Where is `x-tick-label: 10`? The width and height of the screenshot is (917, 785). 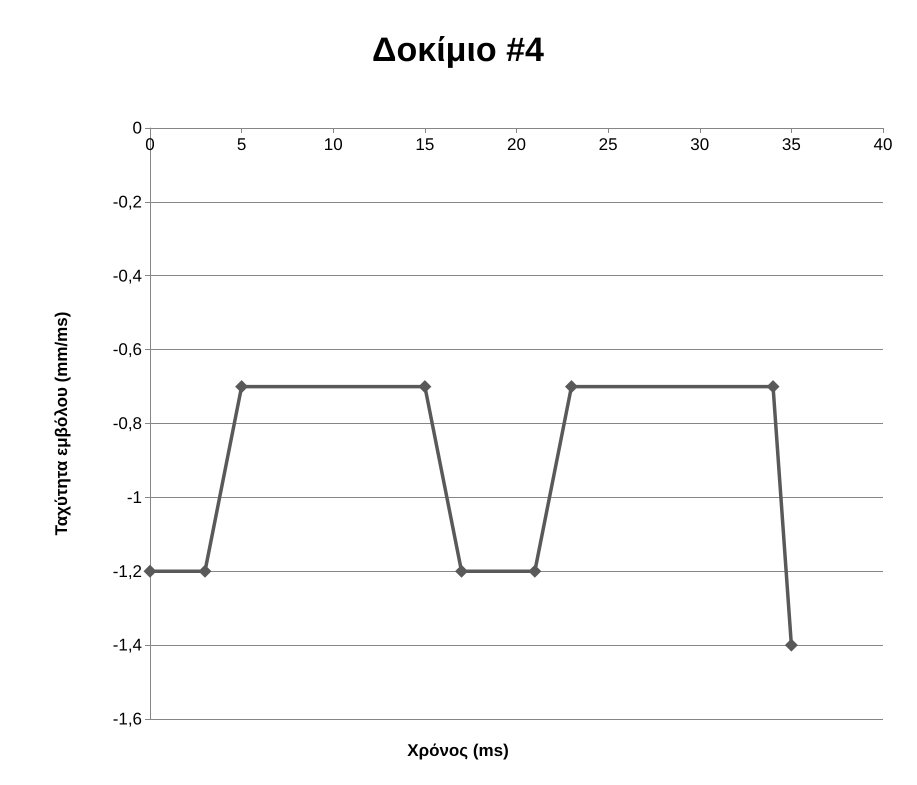 x-tick-label: 10 is located at coordinates (333, 144).